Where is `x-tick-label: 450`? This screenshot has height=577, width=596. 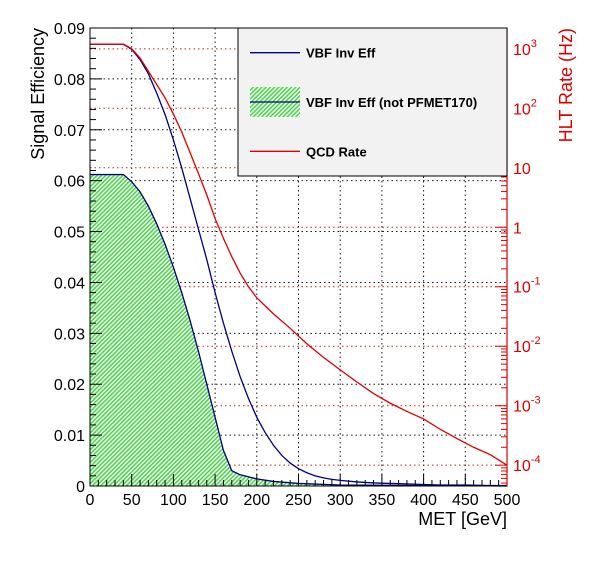 x-tick-label: 450 is located at coordinates (465, 500).